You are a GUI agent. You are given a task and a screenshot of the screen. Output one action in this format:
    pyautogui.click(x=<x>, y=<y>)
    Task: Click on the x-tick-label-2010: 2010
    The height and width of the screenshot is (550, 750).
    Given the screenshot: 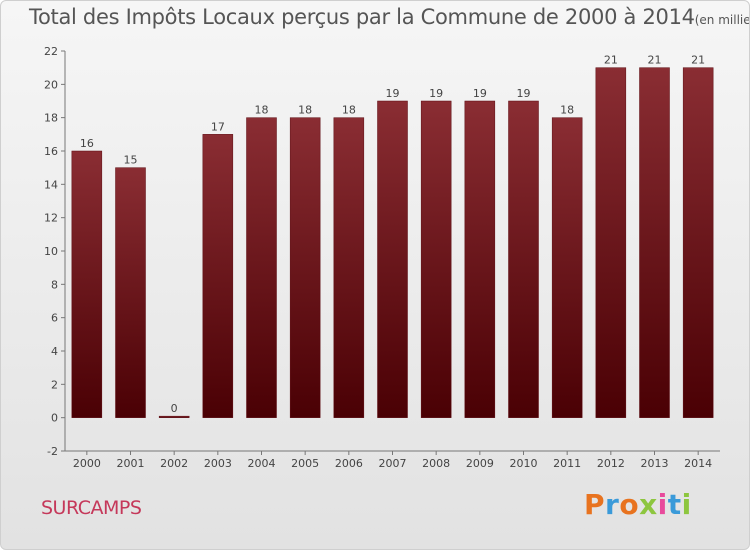 What is the action you would take?
    pyautogui.click(x=524, y=463)
    